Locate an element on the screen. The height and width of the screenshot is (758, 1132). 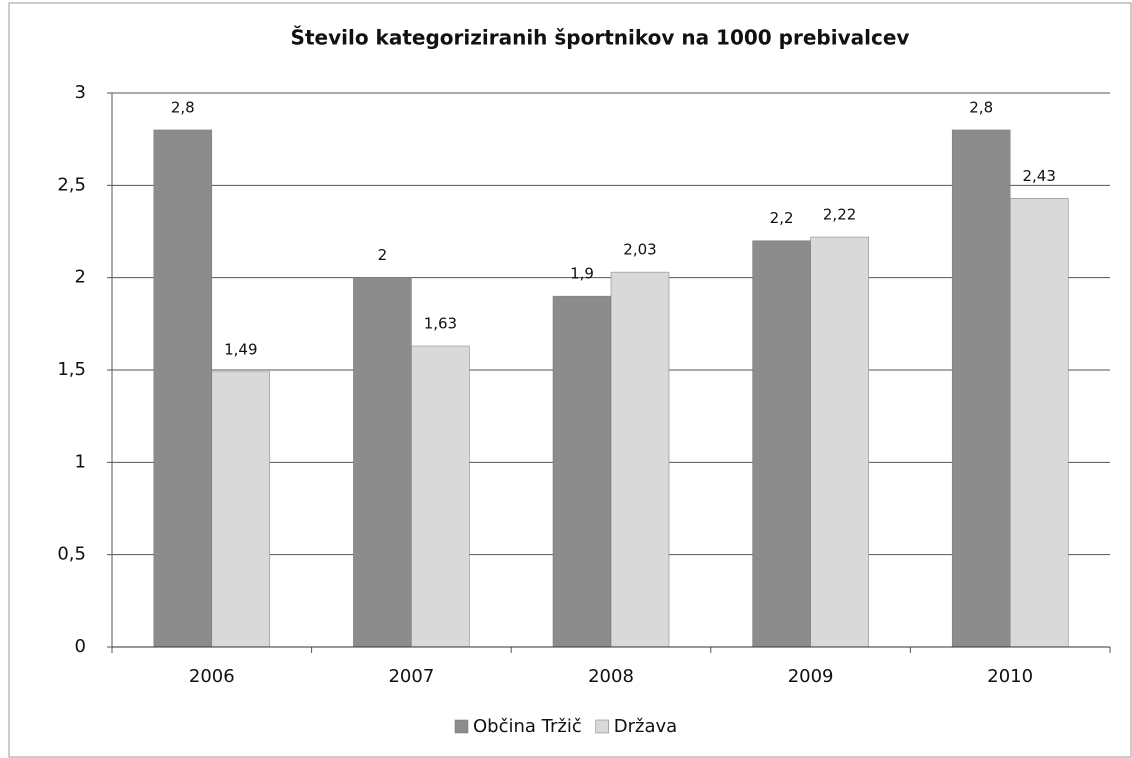
legend-label: Občina Tržič is located at coordinates (527, 726).